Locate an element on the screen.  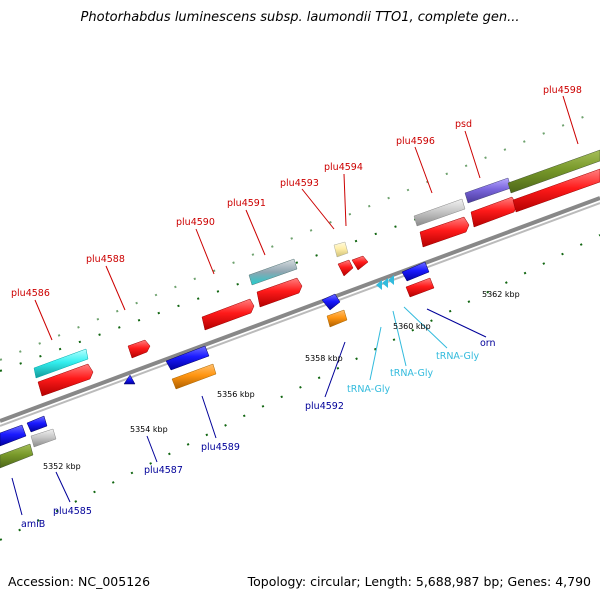
gene-plu4593 is located at coordinates (341, 249).